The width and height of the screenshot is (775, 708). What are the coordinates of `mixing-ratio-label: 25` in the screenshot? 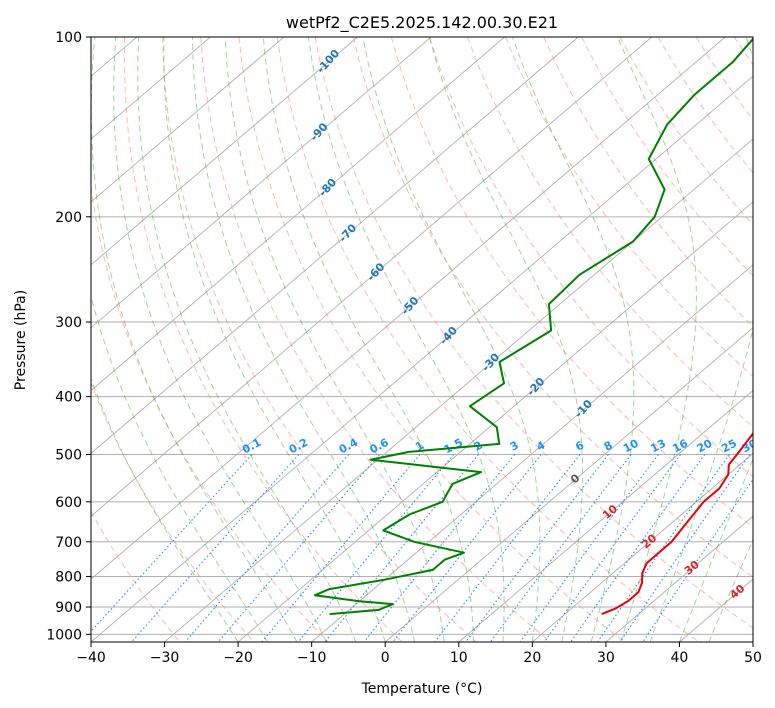 It's located at (729, 446).